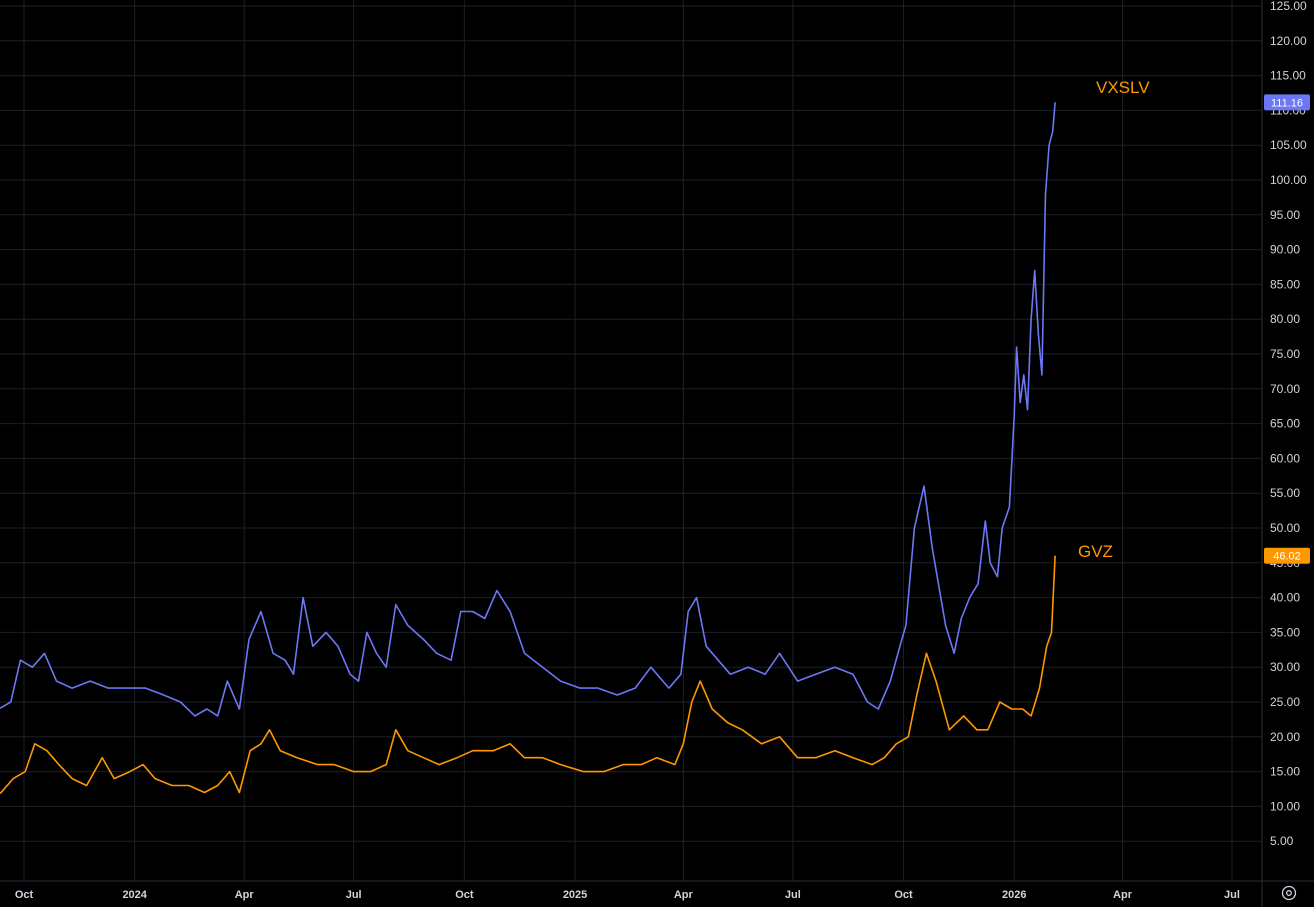 Image resolution: width=1314 pixels, height=907 pixels. I want to click on x-tick-label: 2025, so click(575, 895).